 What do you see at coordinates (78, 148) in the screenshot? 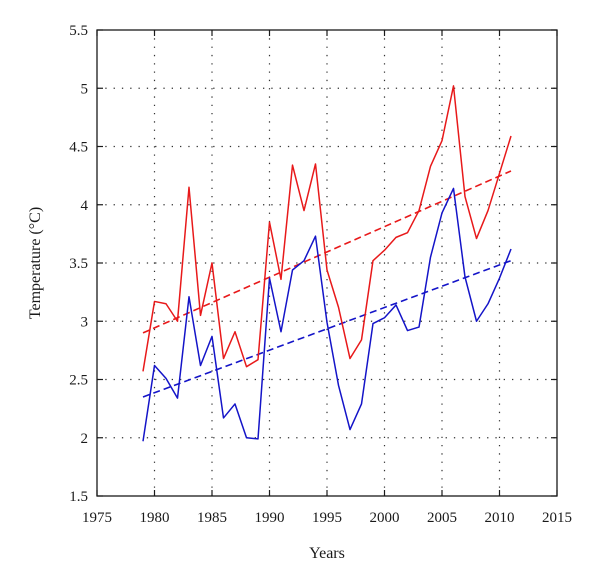
I see `y-tick-label: 4.5` at bounding box center [78, 148].